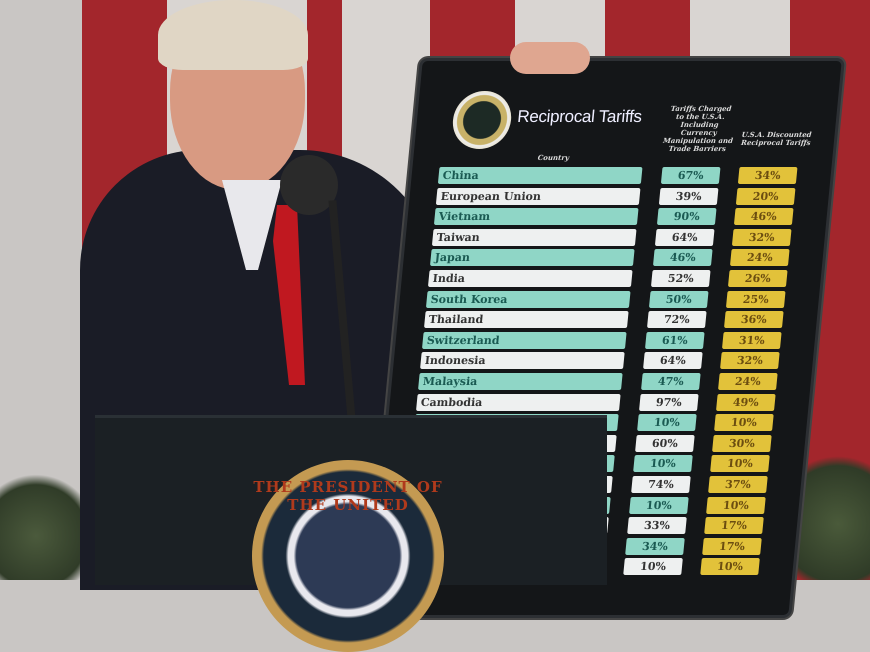 The image size is (870, 652). Describe the element at coordinates (738, 484) in the screenshot. I see `discounted-cell: 37%` at that location.